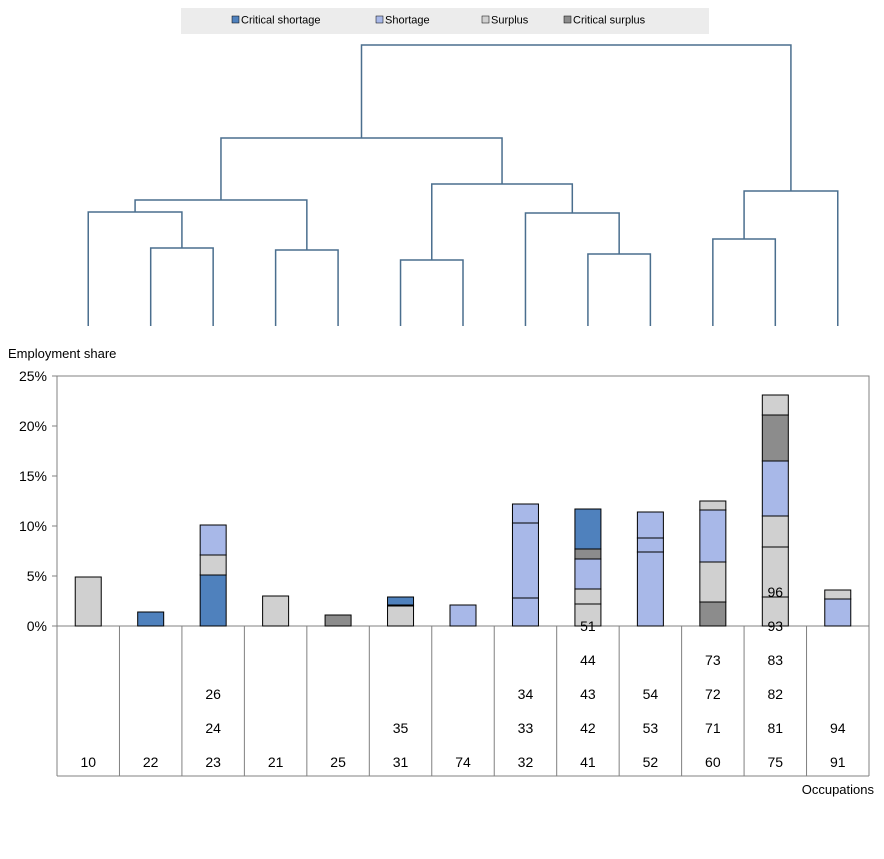 This screenshot has width=884, height=859. What do you see at coordinates (713, 660) in the screenshot?
I see `occupation-code: 73` at bounding box center [713, 660].